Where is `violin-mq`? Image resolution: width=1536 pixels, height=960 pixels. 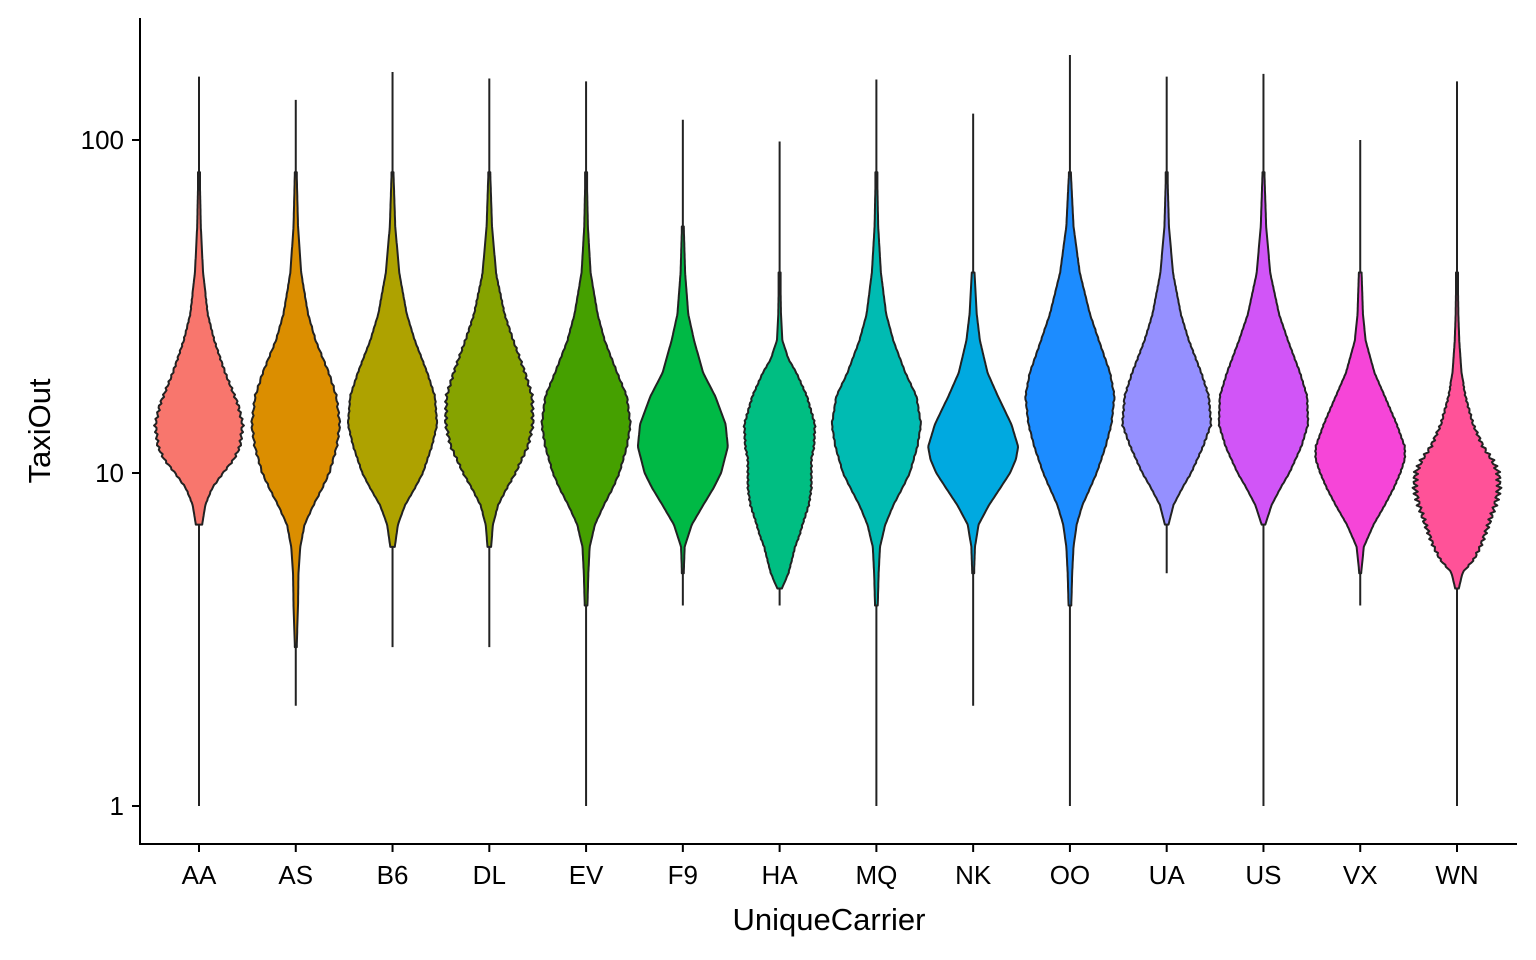 violin-mq is located at coordinates (876, 442).